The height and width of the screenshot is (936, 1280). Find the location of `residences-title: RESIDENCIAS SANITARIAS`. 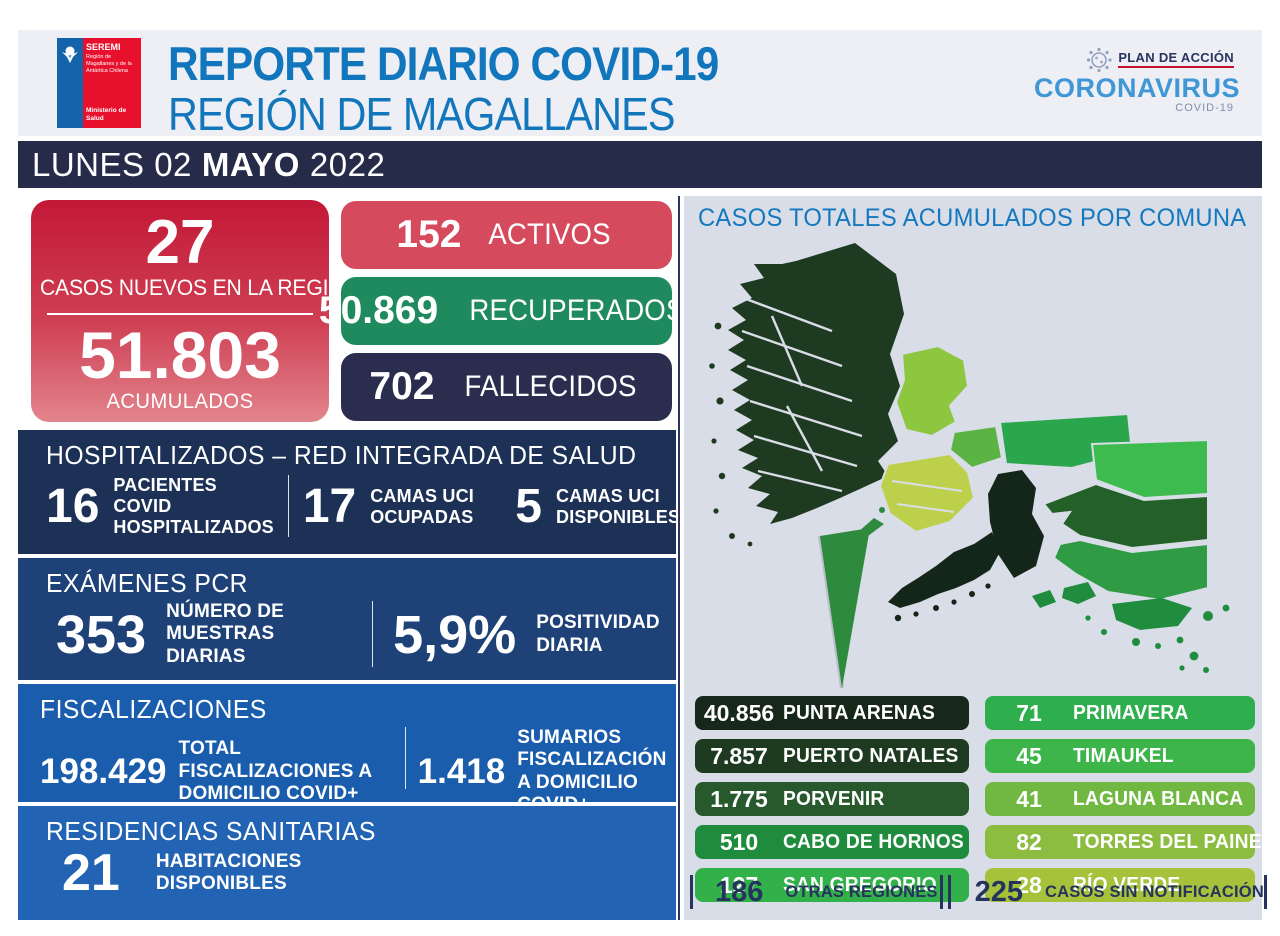

residences-title: RESIDENCIAS SANITARIAS is located at coordinates (211, 831).